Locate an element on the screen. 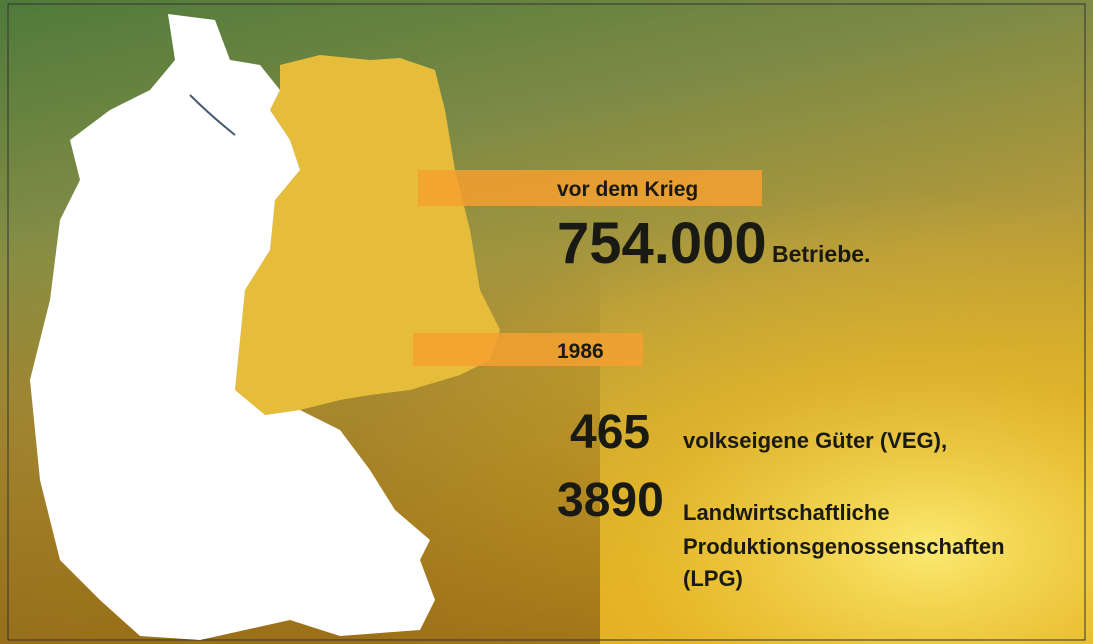 The image size is (1093, 644). big-number: 3890 is located at coordinates (610, 500).